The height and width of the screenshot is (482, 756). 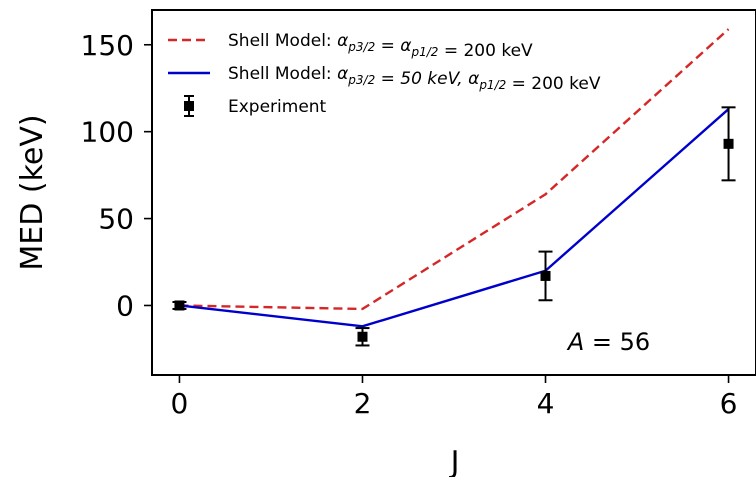 I want to click on x-tick-label: 2, so click(x=363, y=403).